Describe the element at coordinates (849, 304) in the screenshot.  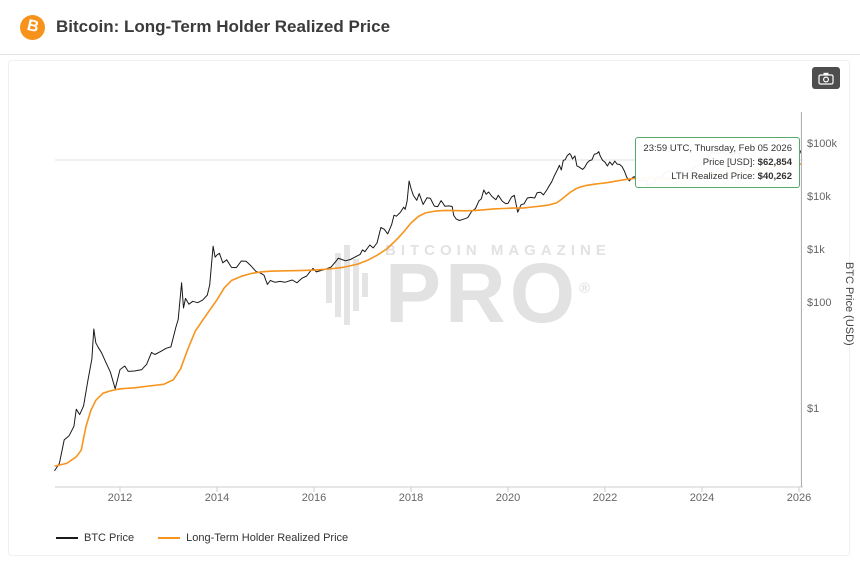
I see `y-axis-title: BTC Price (USD)` at that location.